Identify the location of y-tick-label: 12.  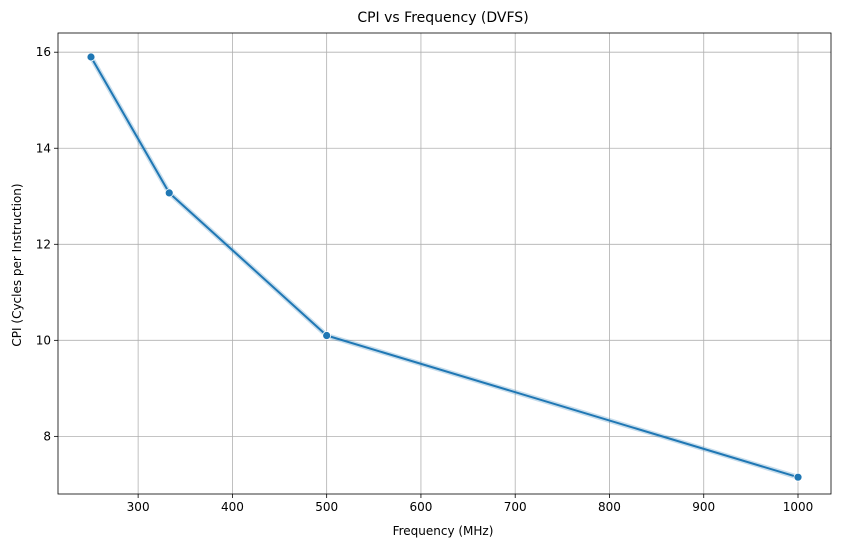
(43, 244).